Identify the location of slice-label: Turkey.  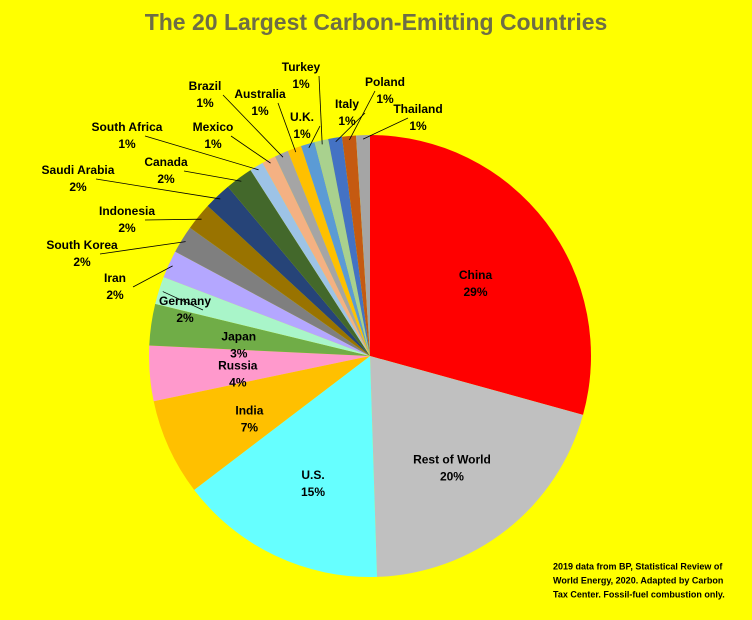
(301, 67).